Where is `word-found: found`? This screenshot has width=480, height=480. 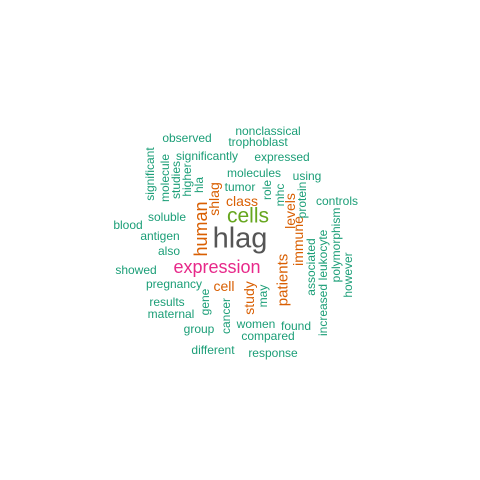 word-found: found is located at coordinates (296, 326).